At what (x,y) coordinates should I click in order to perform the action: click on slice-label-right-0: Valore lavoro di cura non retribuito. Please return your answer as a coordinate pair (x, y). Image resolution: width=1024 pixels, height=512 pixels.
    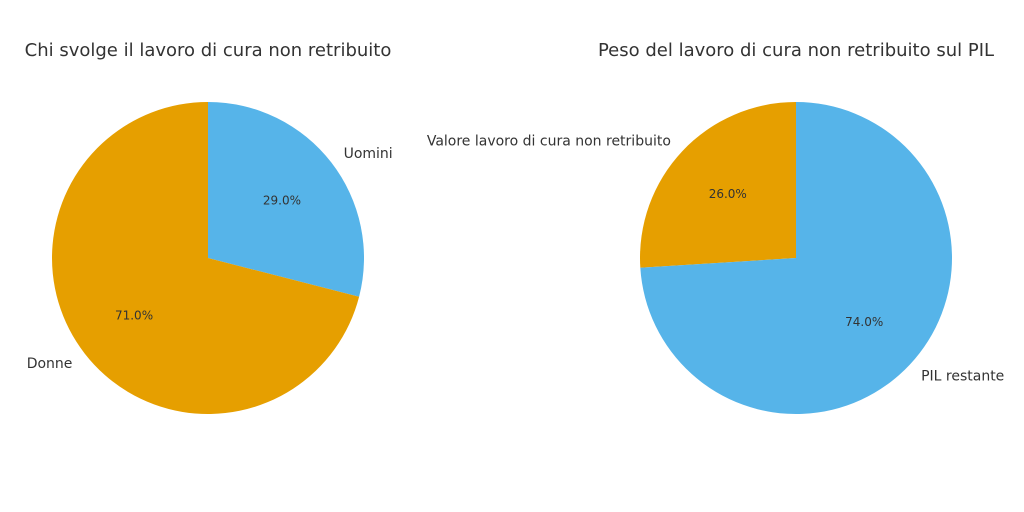
    Looking at the image, I should click on (549, 142).